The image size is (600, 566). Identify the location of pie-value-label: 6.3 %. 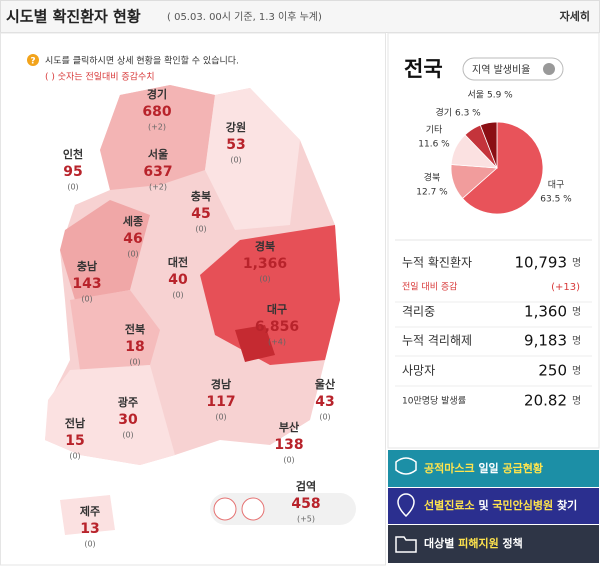
(468, 114).